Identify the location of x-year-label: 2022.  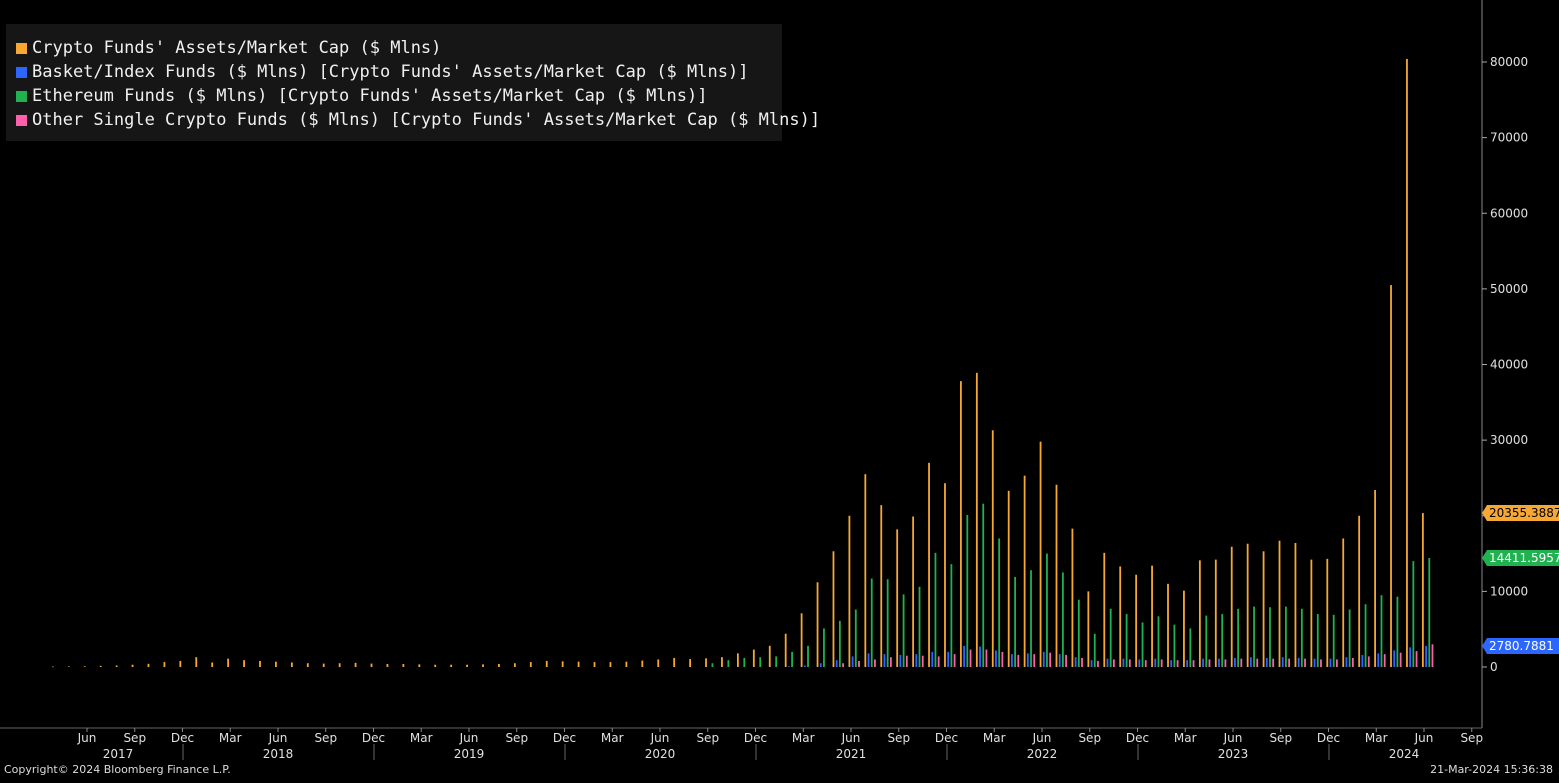
(1042, 754).